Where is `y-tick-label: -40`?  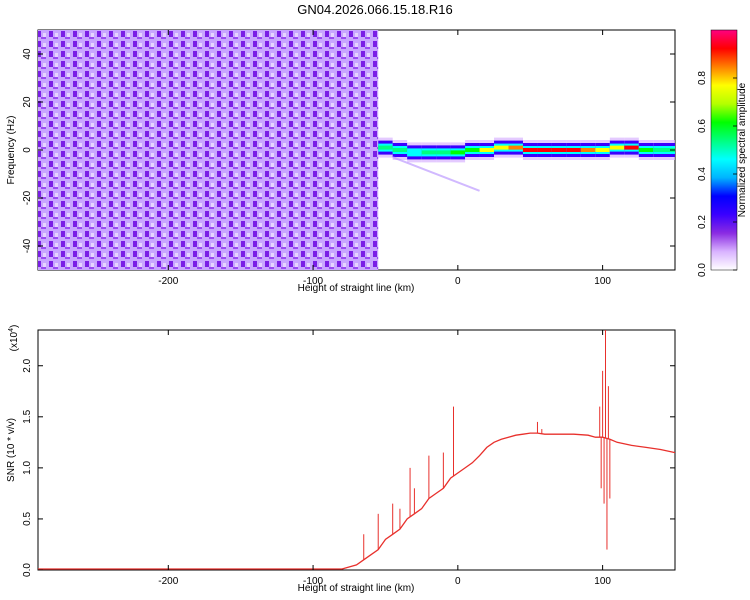 y-tick-label: -40 is located at coordinates (27, 245).